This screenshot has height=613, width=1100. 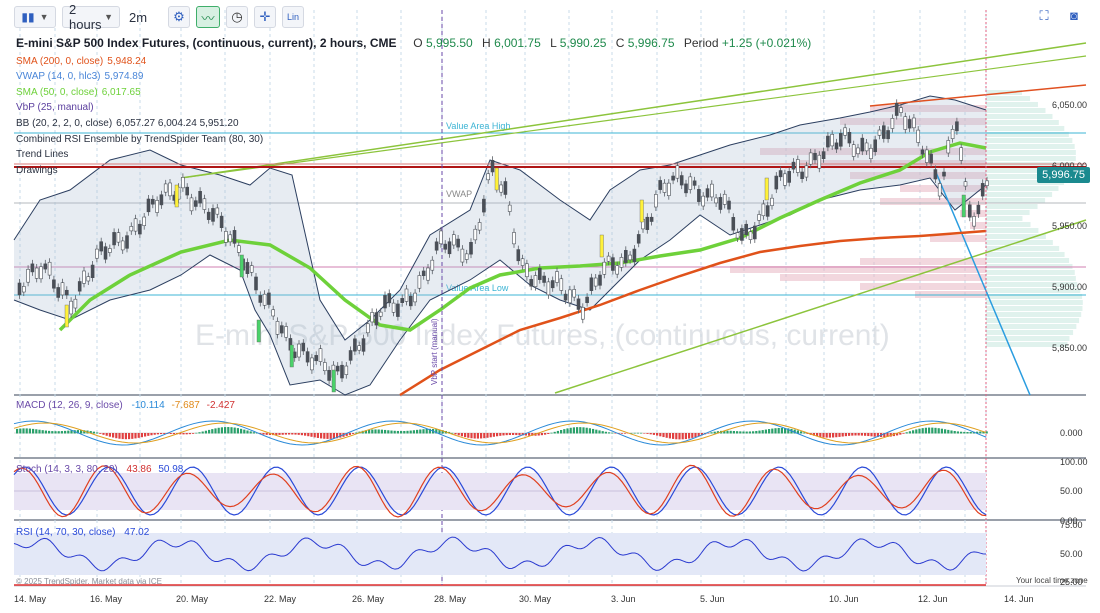 What do you see at coordinates (413, 93) in the screenshot?
I see `indicator-row: SMA (50, 0, close) 6,017.65` at bounding box center [413, 93].